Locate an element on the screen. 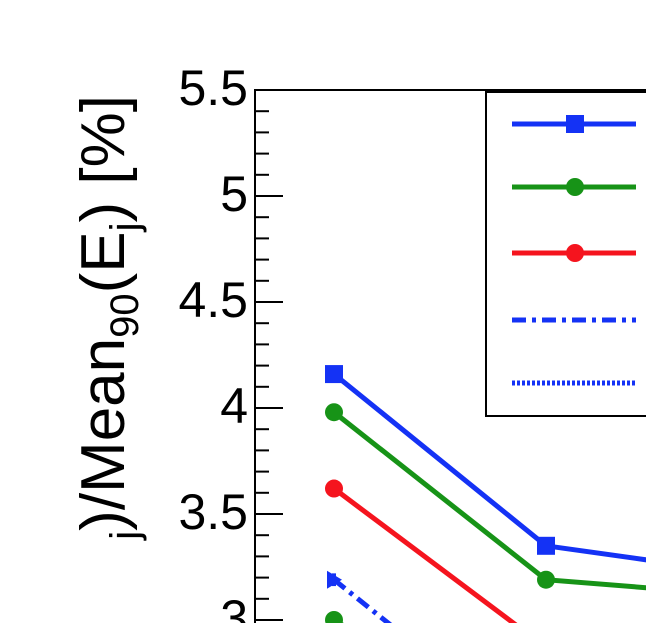  y-label-subscript: 90 is located at coordinates (125, 315).